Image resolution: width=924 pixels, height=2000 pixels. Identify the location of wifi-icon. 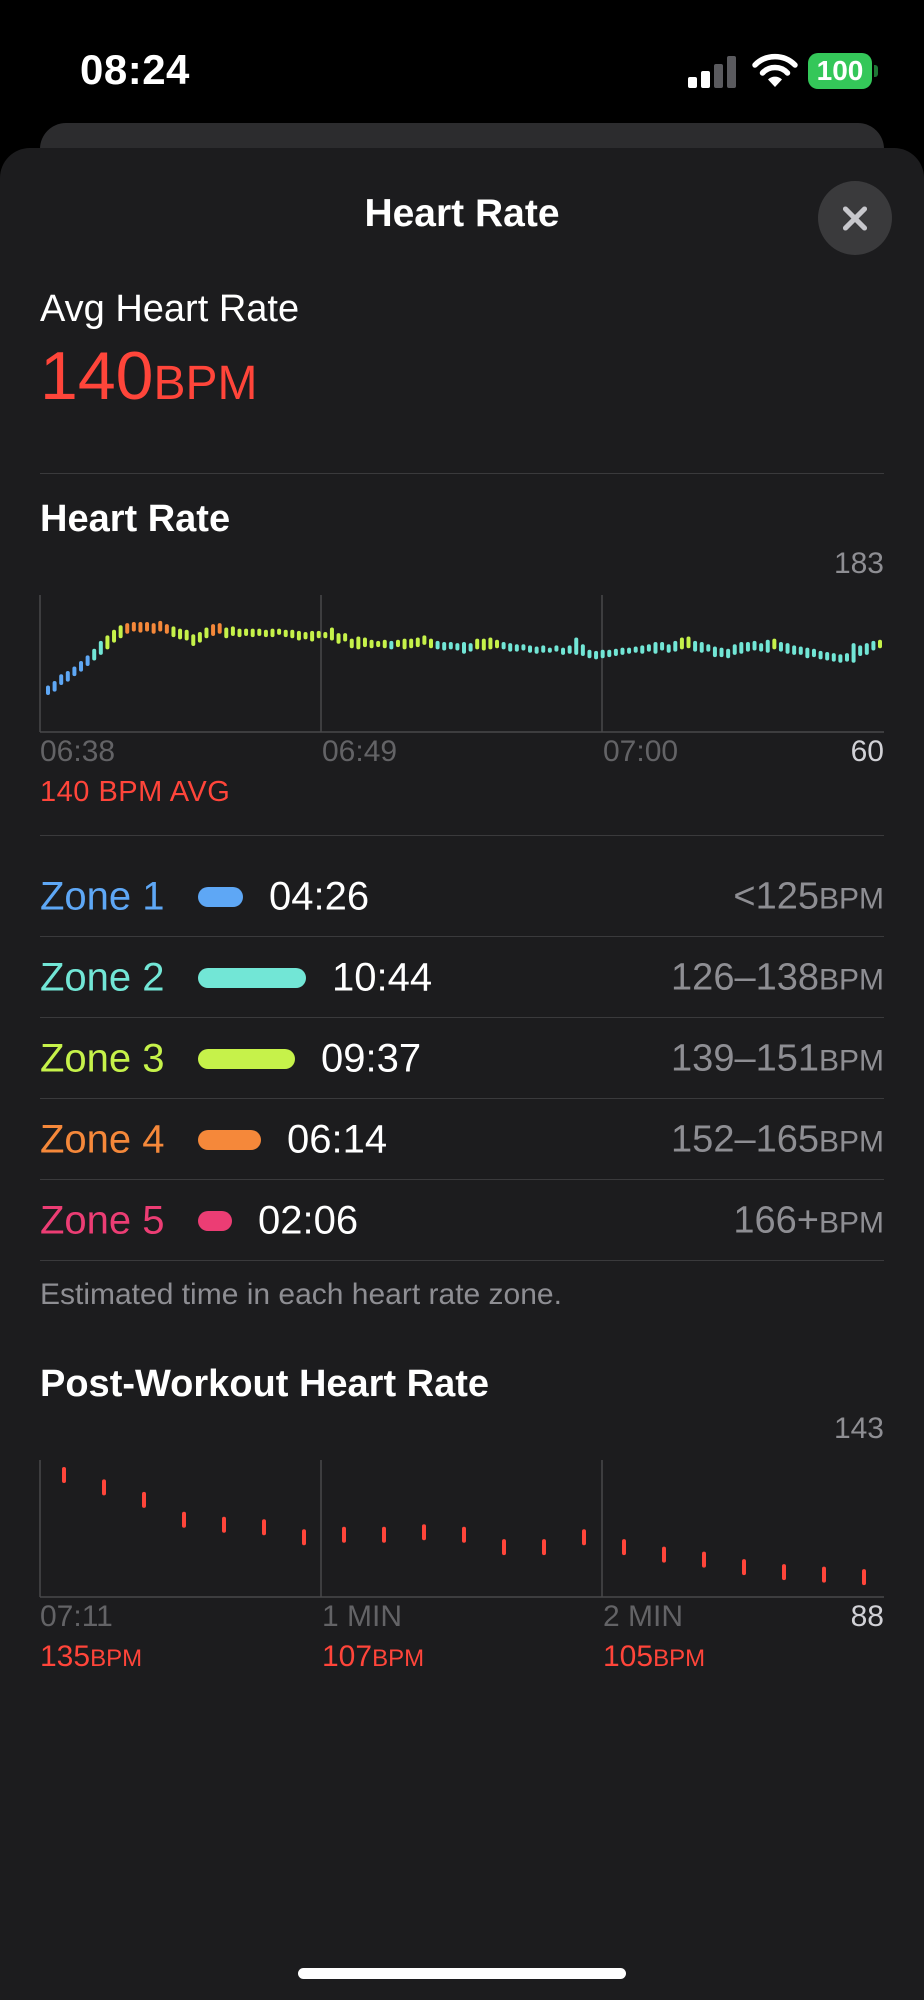
(775, 70).